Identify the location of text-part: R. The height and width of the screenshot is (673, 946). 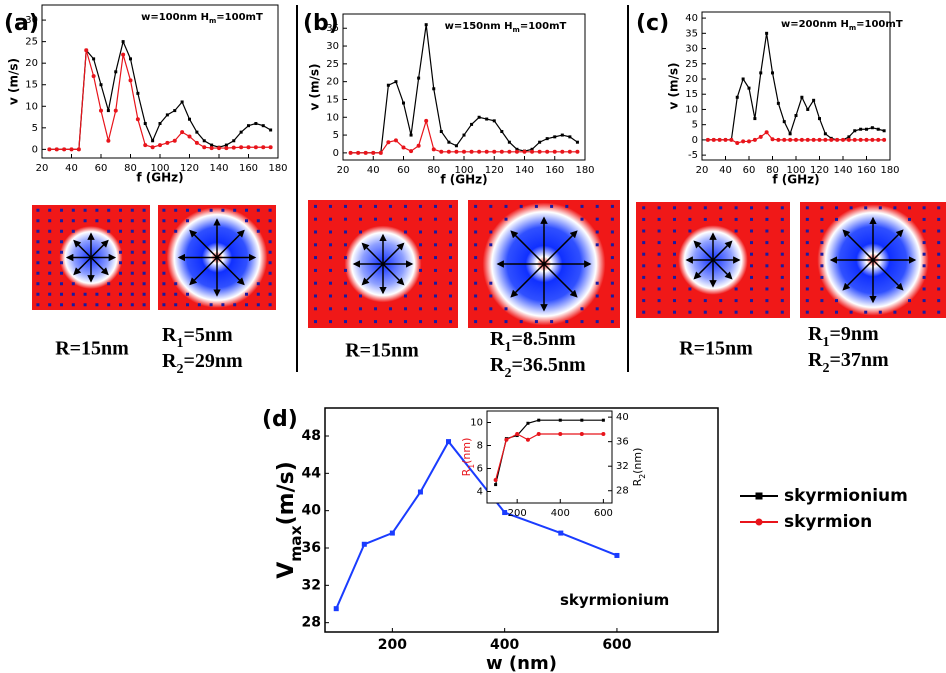
(815, 360).